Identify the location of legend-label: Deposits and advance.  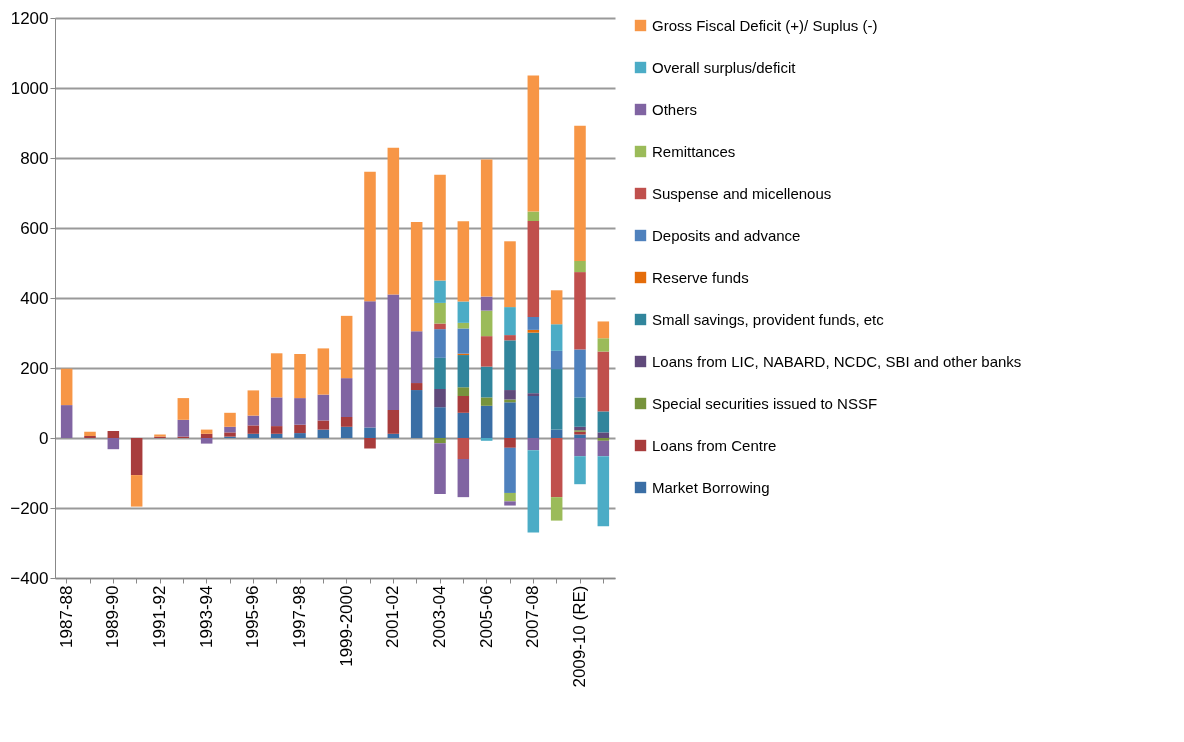
(726, 235).